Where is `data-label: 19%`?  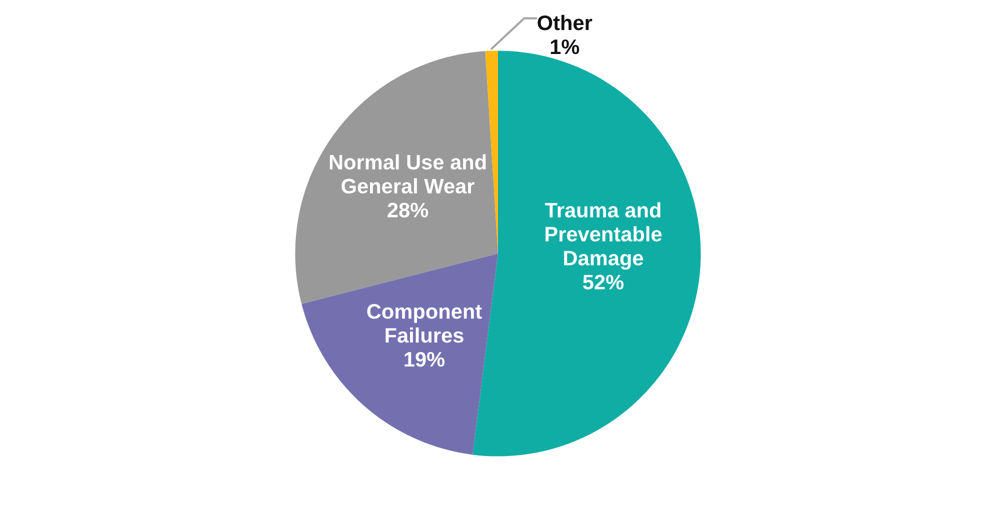
data-label: 19% is located at coordinates (424, 359).